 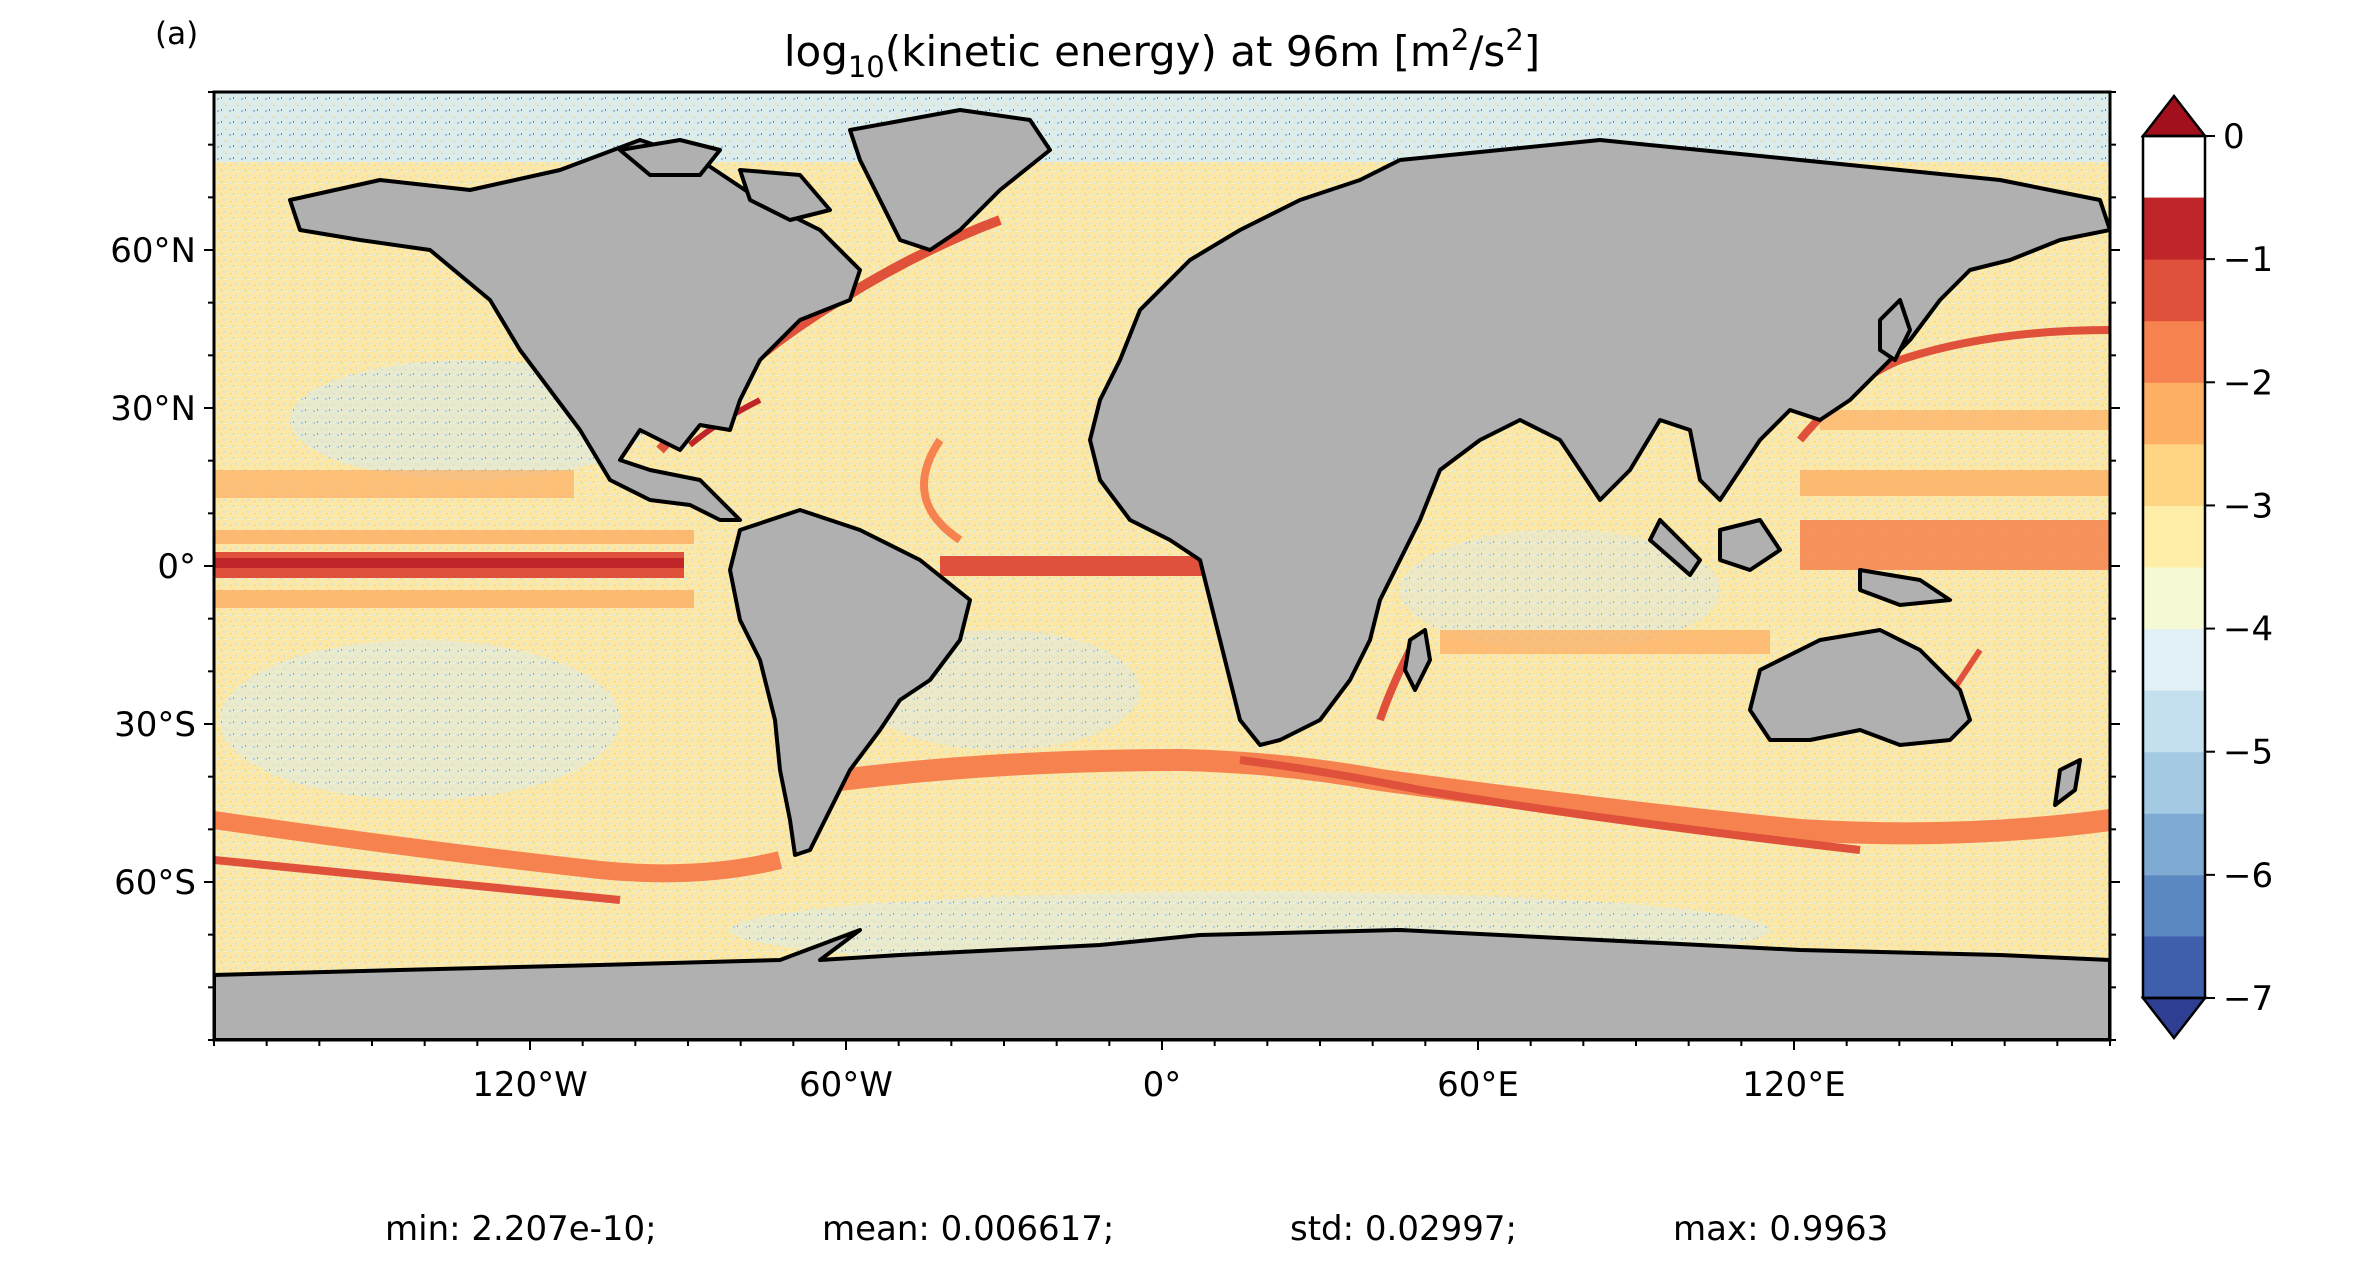 I want to click on pacific-south-low, so click(x=420, y=720).